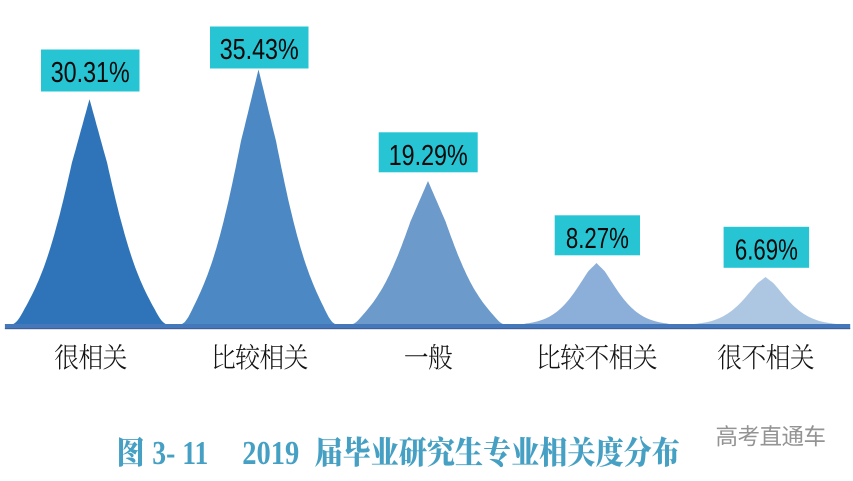 The height and width of the screenshot is (481, 853). Describe the element at coordinates (90, 73) in the screenshot. I see `svg-text: 30.31%` at that location.